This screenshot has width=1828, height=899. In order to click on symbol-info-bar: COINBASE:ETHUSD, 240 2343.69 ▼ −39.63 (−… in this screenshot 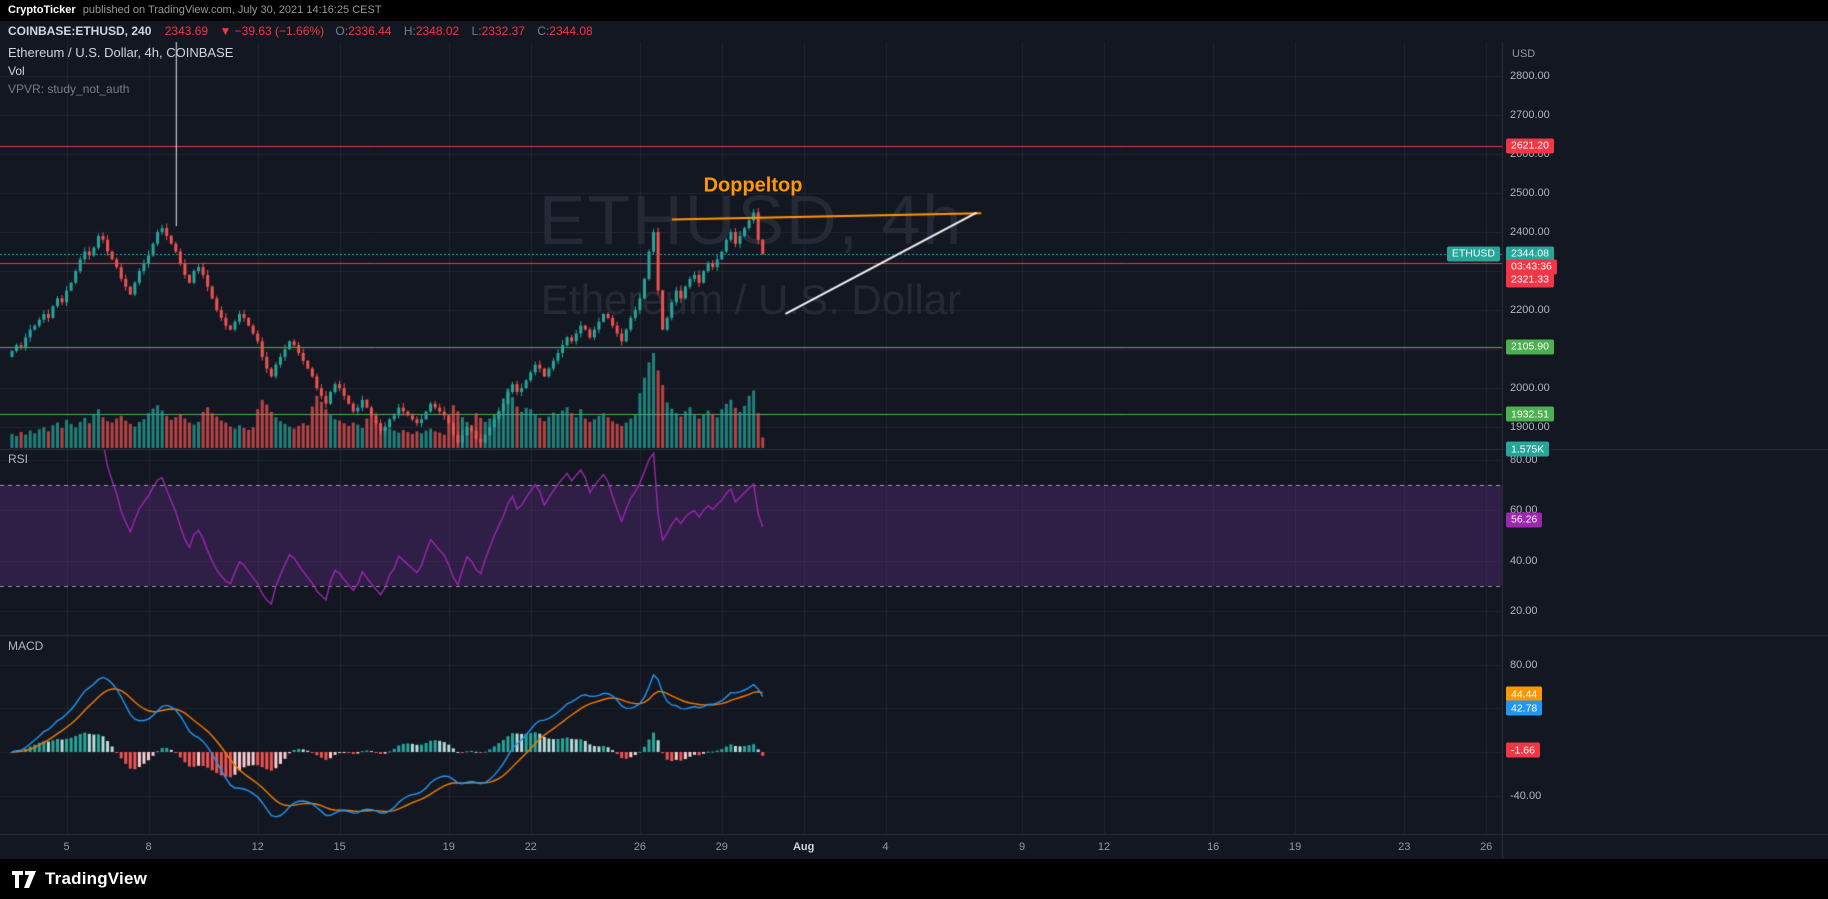, I will do `click(914, 31)`.